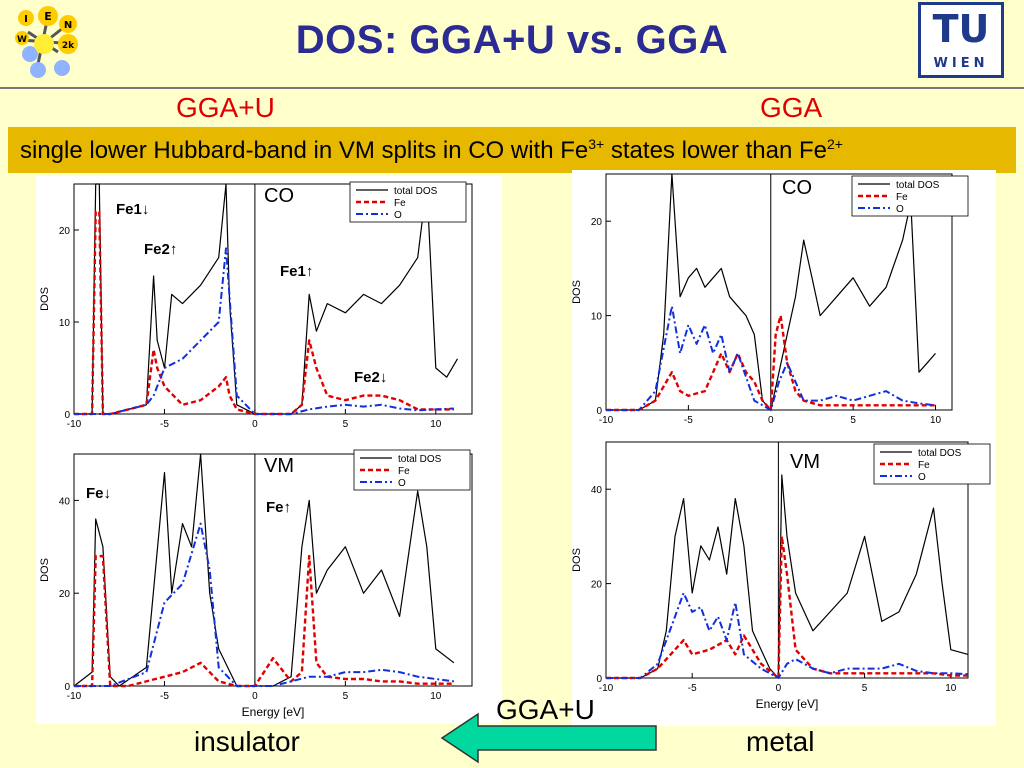 The image size is (1024, 768). Describe the element at coordinates (225, 107) in the screenshot. I see `header-gga-u: GGA+U` at that location.